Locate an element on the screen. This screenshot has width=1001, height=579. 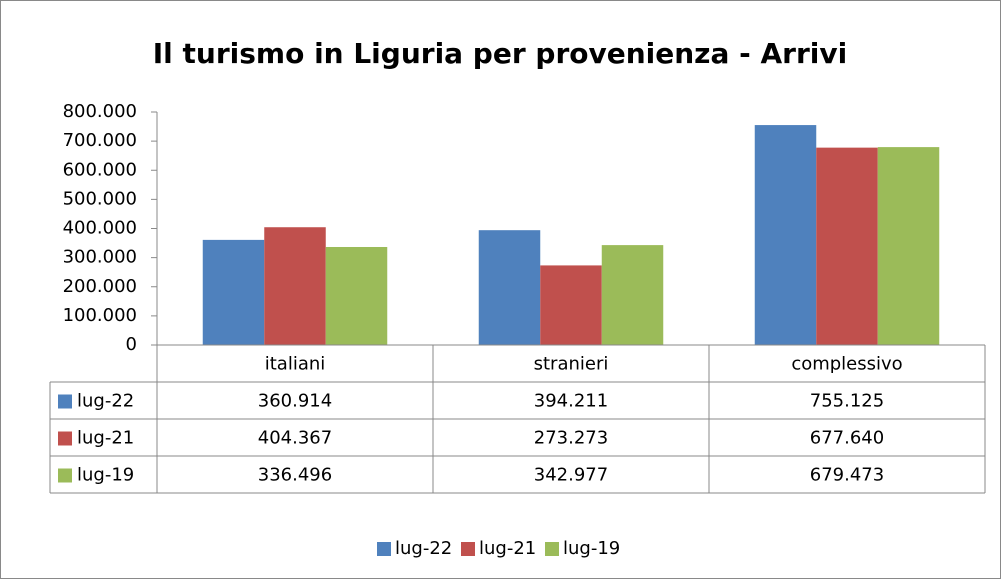
y-tick-label: 0 is located at coordinates (131, 344).